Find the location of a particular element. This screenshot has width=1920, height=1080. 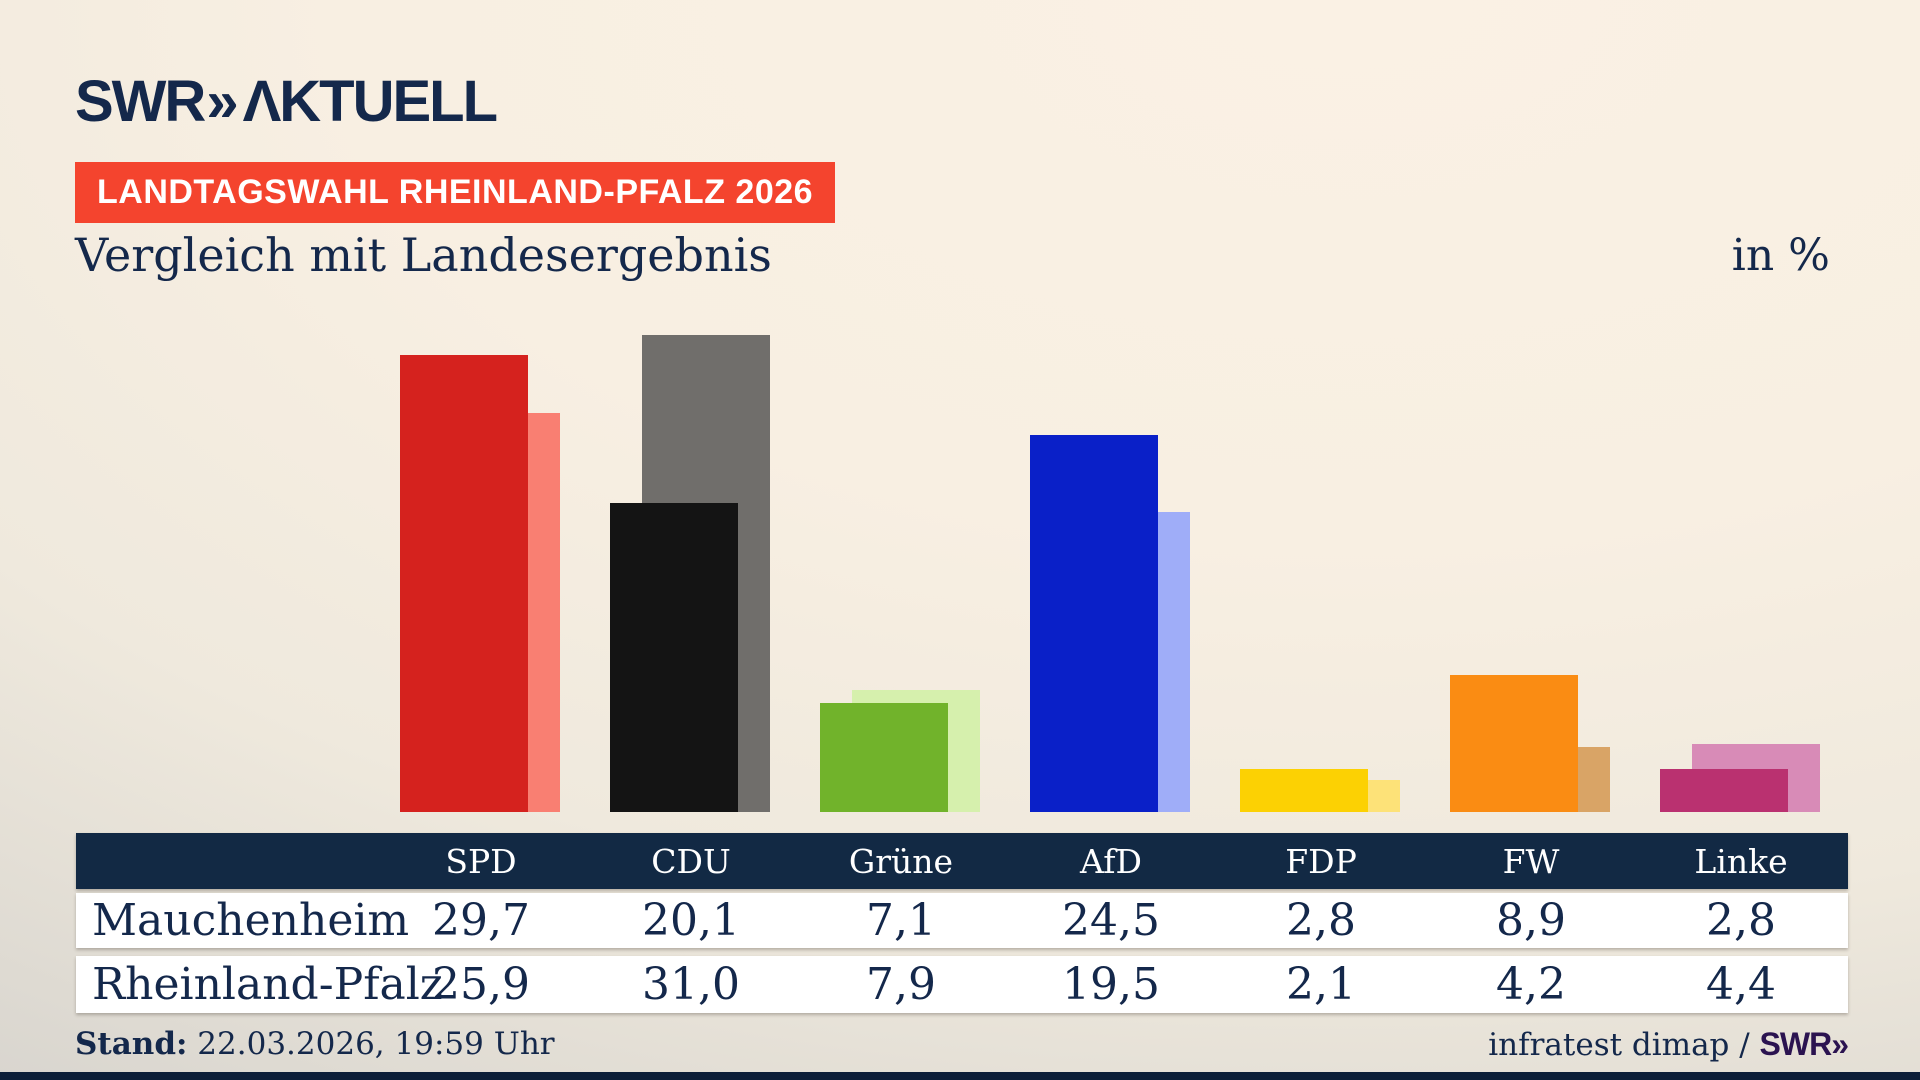

table-row-label: Rheinland-Pfalz is located at coordinates (267, 984).